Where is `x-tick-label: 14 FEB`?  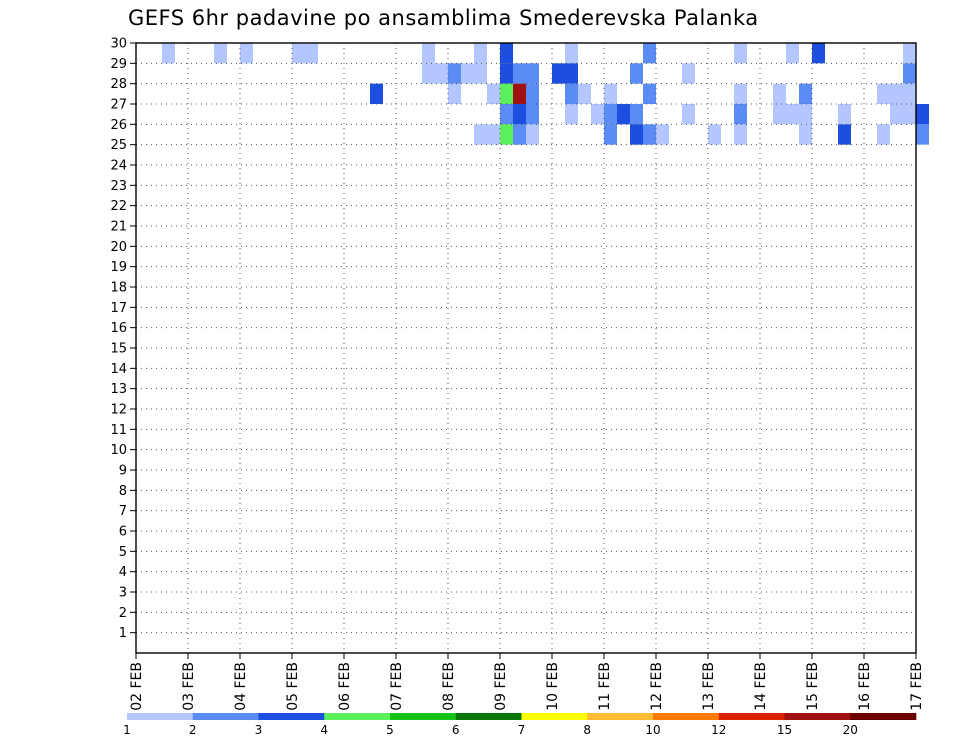 x-tick-label: 14 FEB is located at coordinates (761, 686).